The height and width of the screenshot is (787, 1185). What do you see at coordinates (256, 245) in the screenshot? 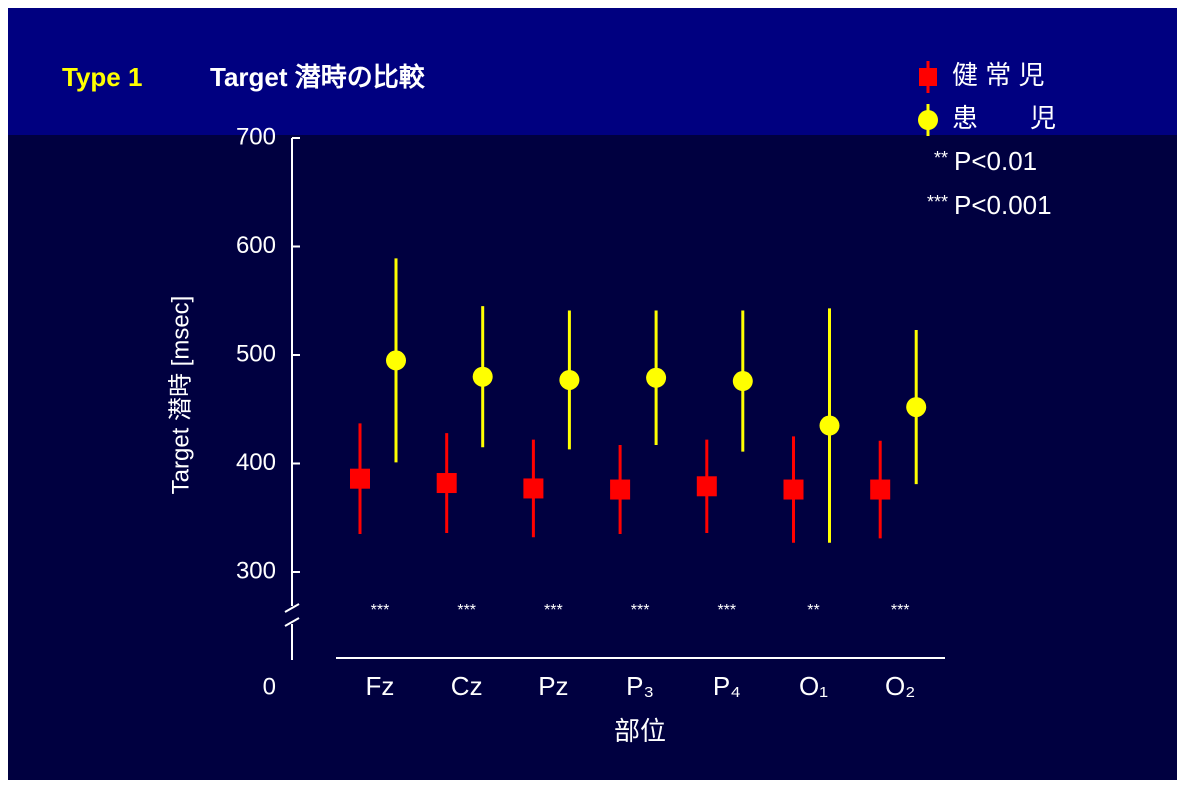
I see `y-tick-label: 600` at bounding box center [256, 245].